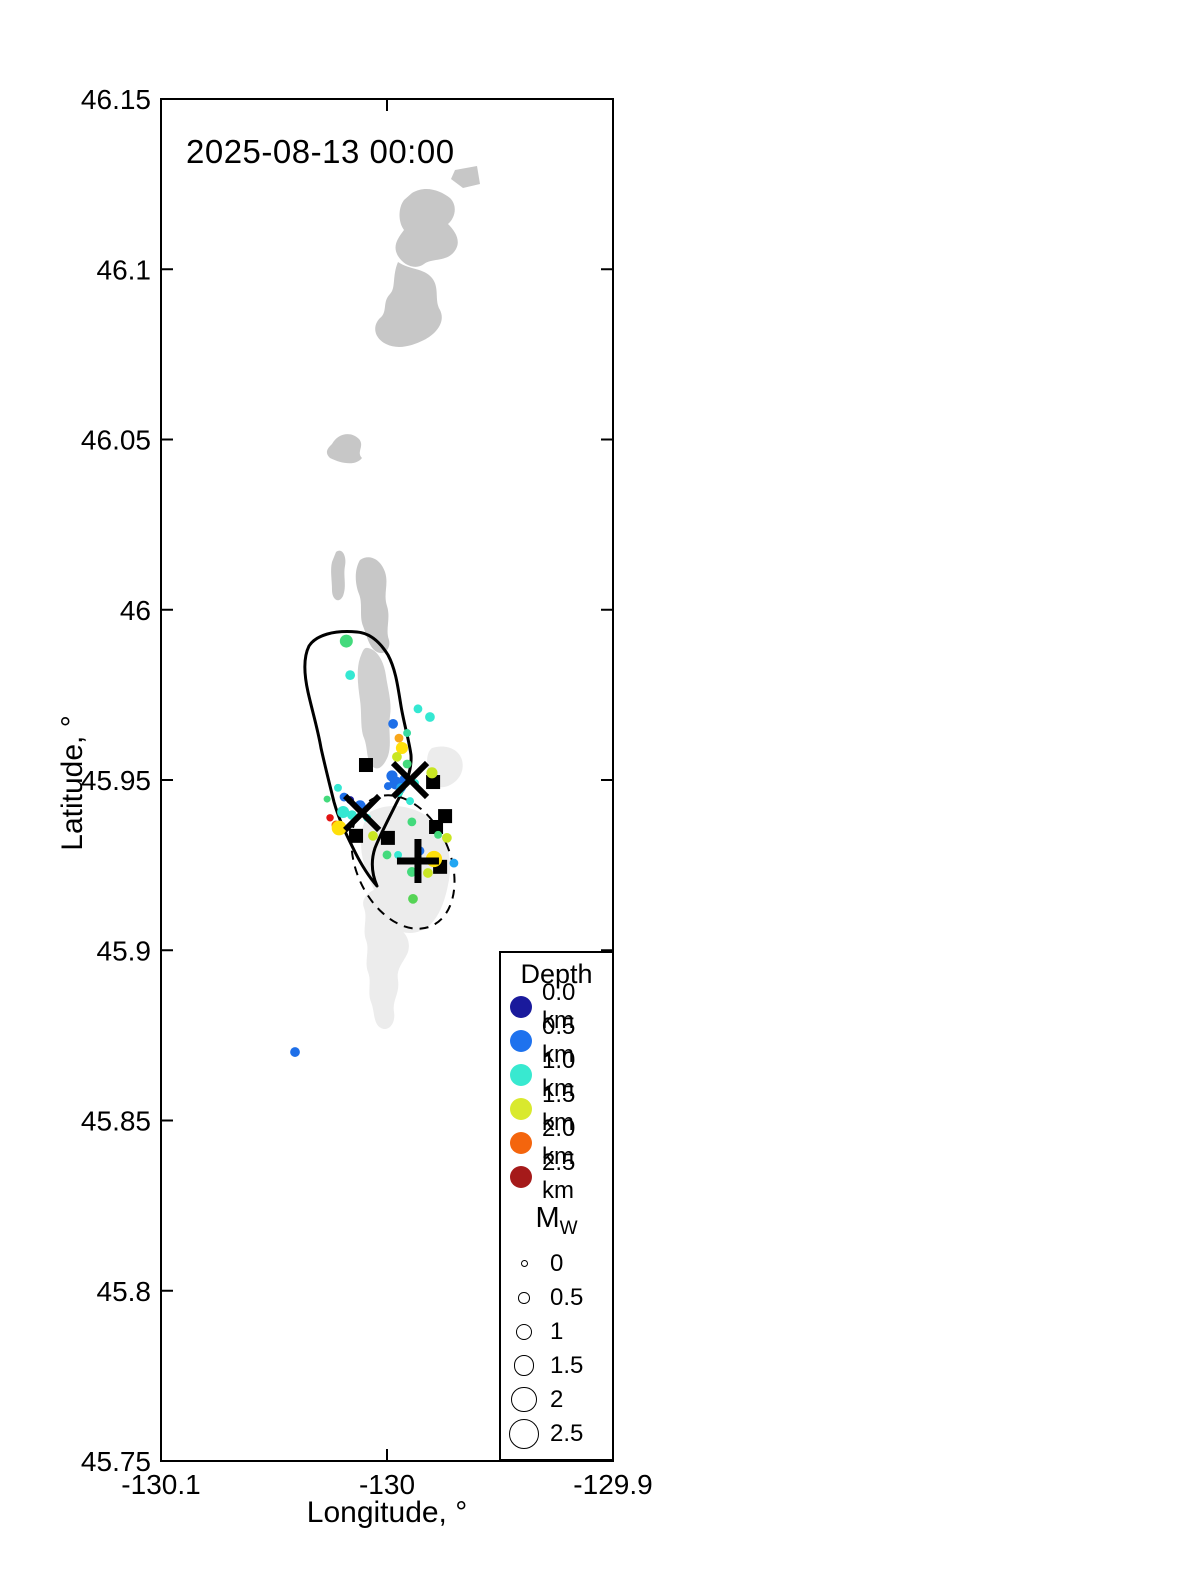 The image size is (1200, 1575). I want to click on upper-caldera-flow-east, so click(372, 605).